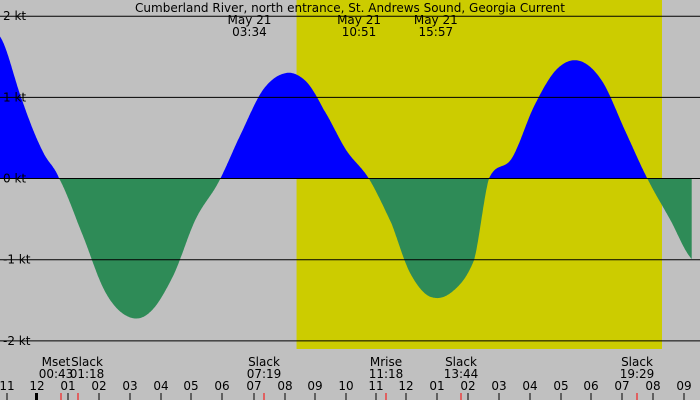 The height and width of the screenshot is (400, 700). What do you see at coordinates (14, 16) in the screenshot?
I see `y-tick-label: 2 kt` at bounding box center [14, 16].